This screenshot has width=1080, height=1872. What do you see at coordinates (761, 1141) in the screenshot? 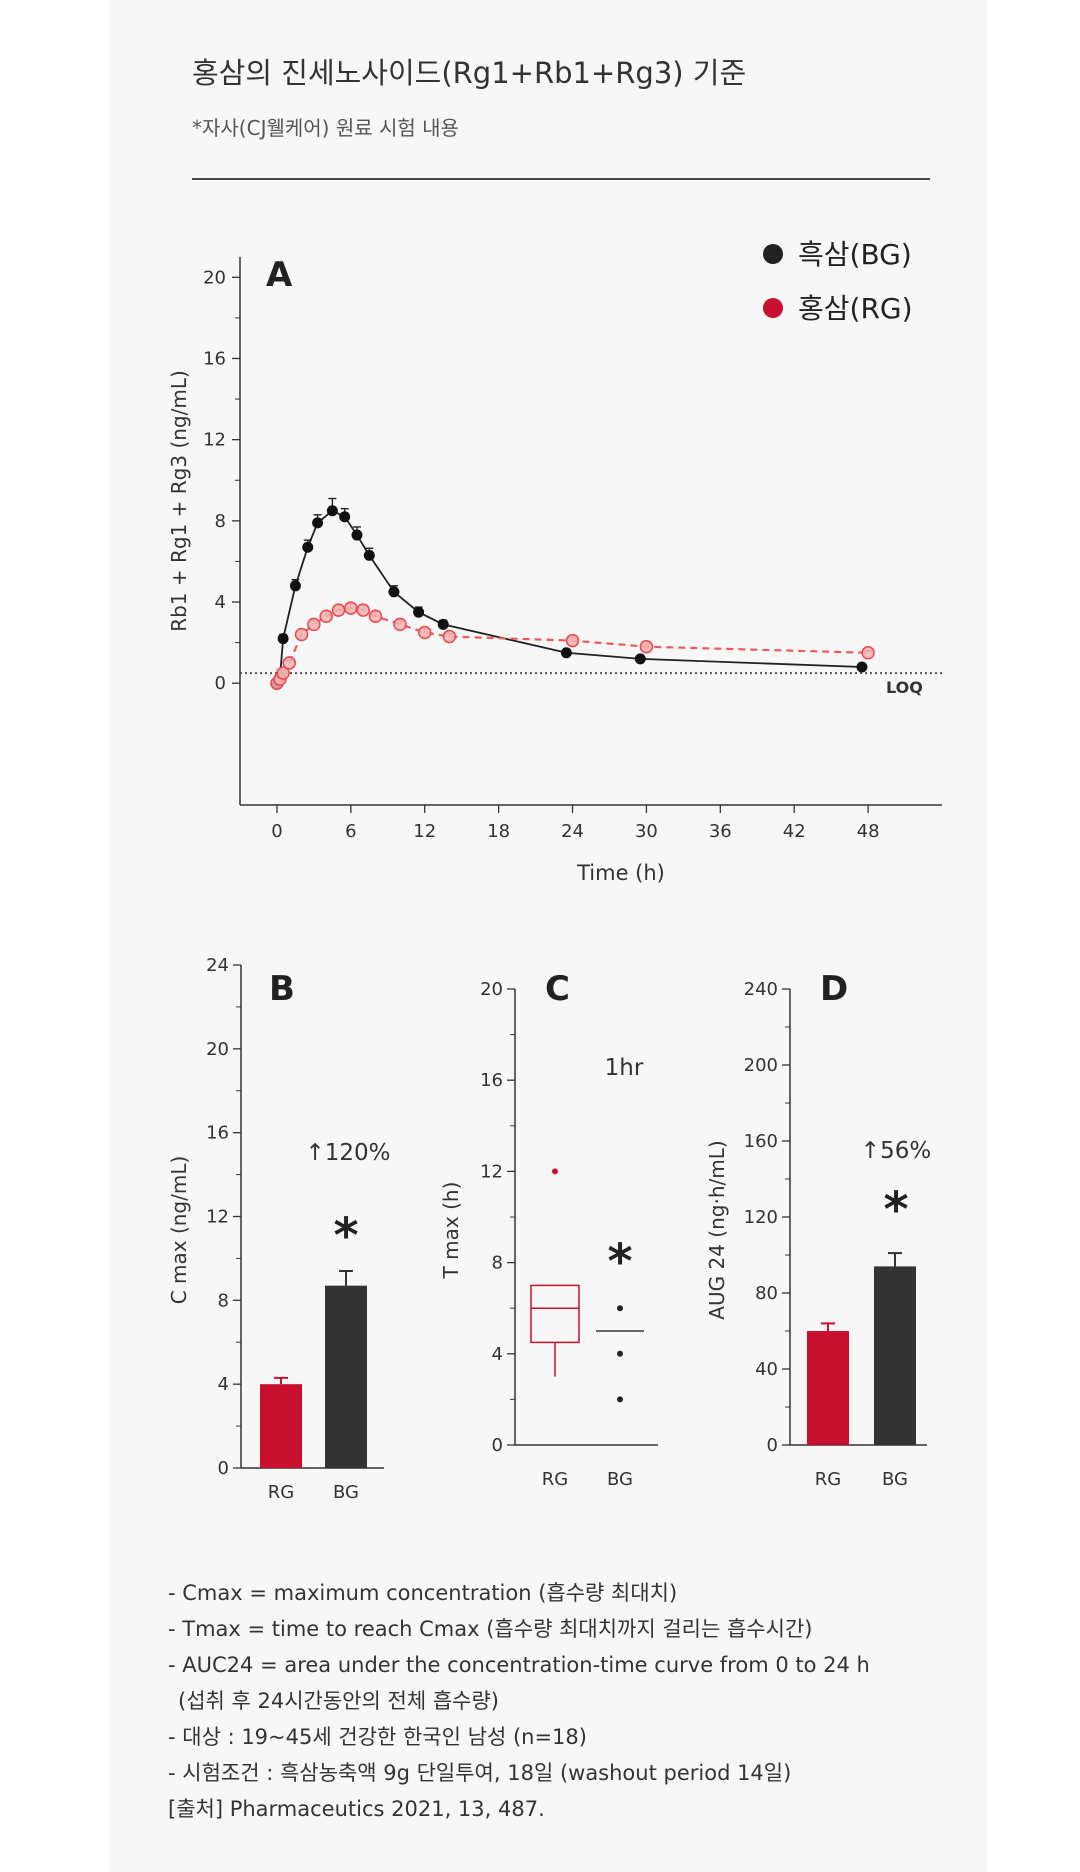
I see `d-y-tick-label: 160` at bounding box center [761, 1141].